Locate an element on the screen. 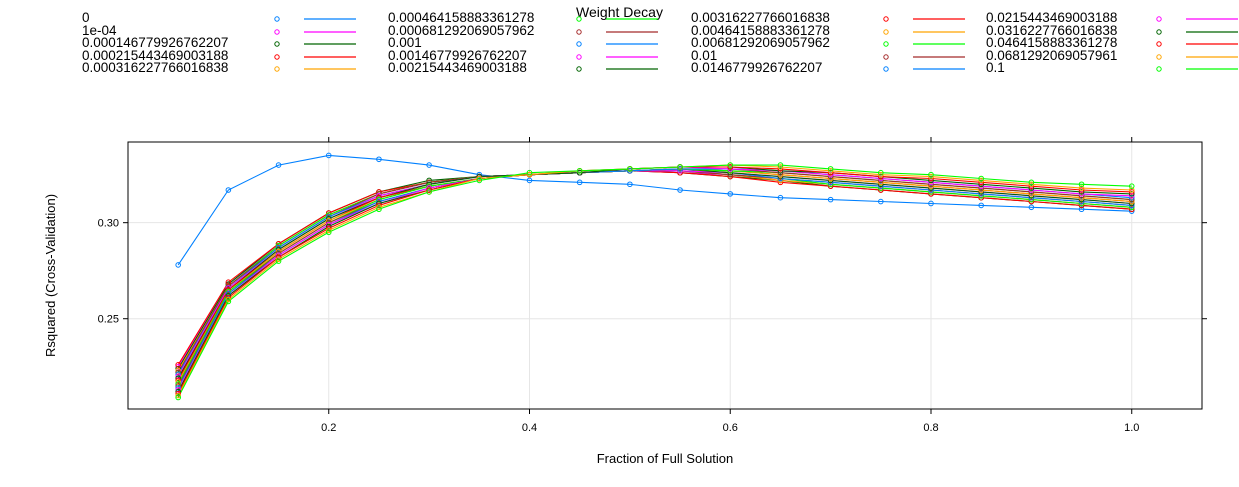 This screenshot has width=1239, height=487. x-tick-label: 0.2 is located at coordinates (328, 428).